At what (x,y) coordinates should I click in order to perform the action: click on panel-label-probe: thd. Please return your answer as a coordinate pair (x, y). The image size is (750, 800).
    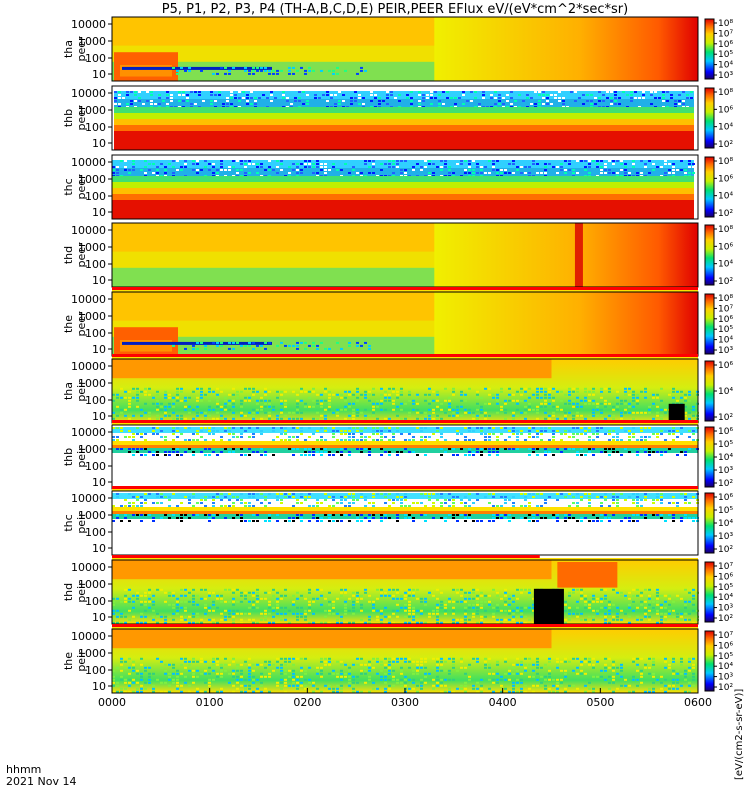
    Looking at the image, I should click on (68, 255).